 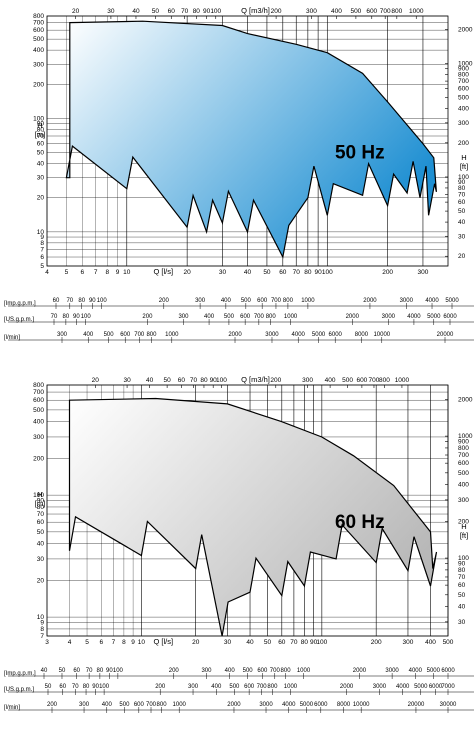 What do you see at coordinates (41, 232) in the screenshot?
I see `y-tick-m: 10` at bounding box center [41, 232].